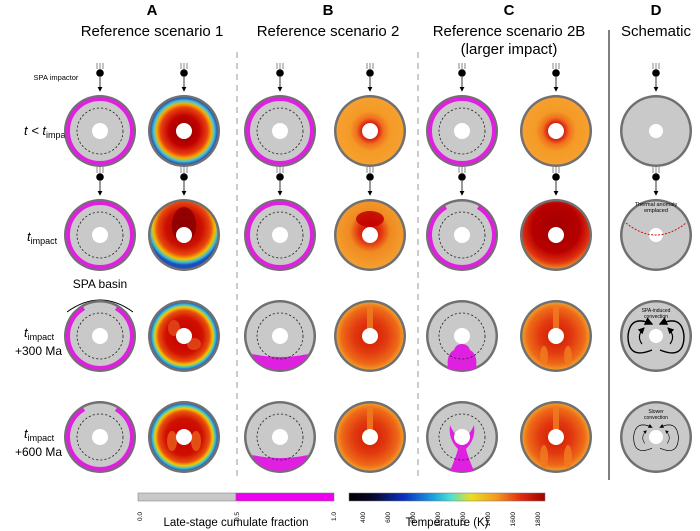 The height and width of the screenshot is (531, 700). Describe the element at coordinates (152, 10) in the screenshot. I see `column-letter-a: A` at that location.